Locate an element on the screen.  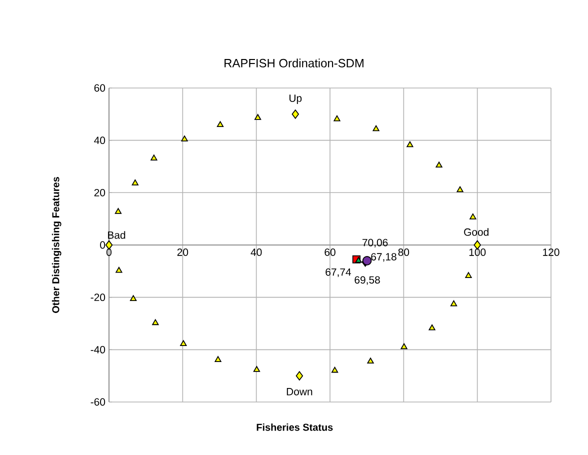
annotation: Down is located at coordinates (299, 392).